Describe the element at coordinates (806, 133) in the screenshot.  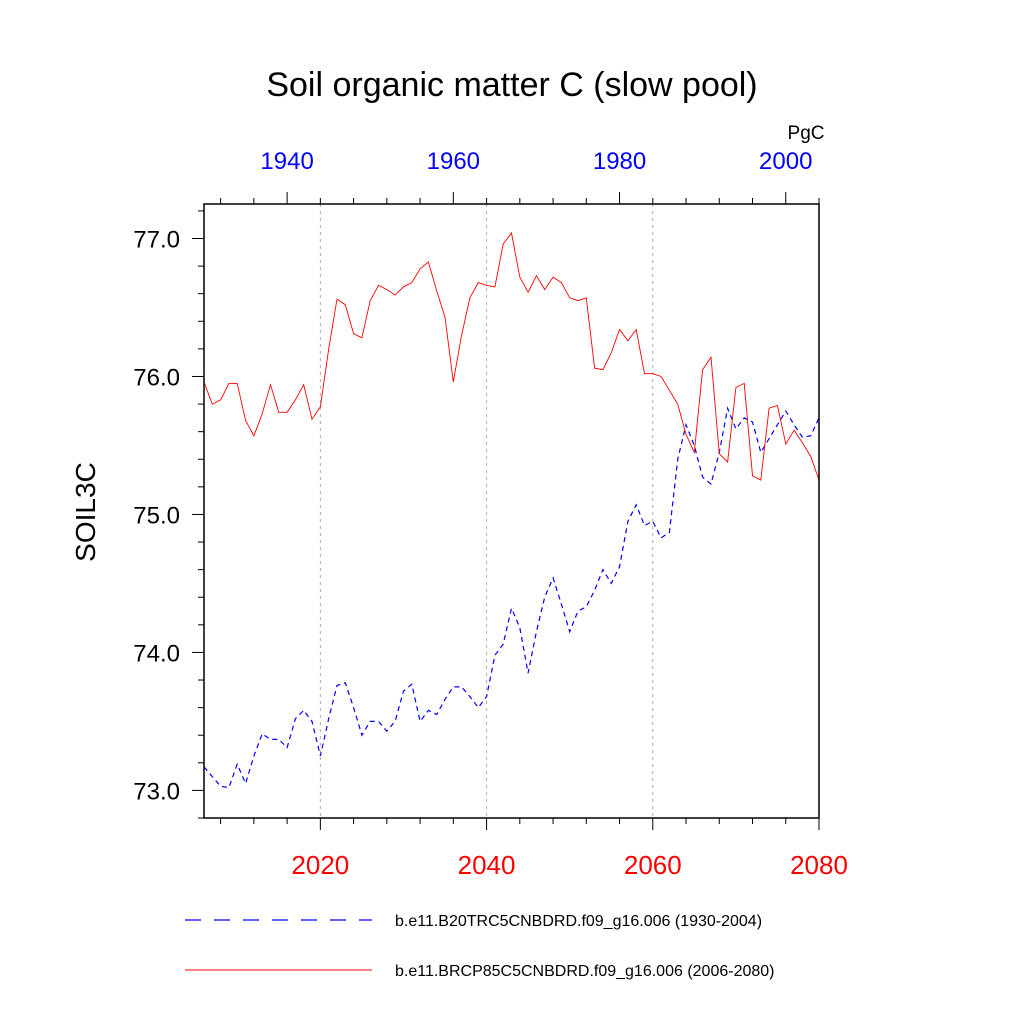
I see `units-label: PgC` at that location.